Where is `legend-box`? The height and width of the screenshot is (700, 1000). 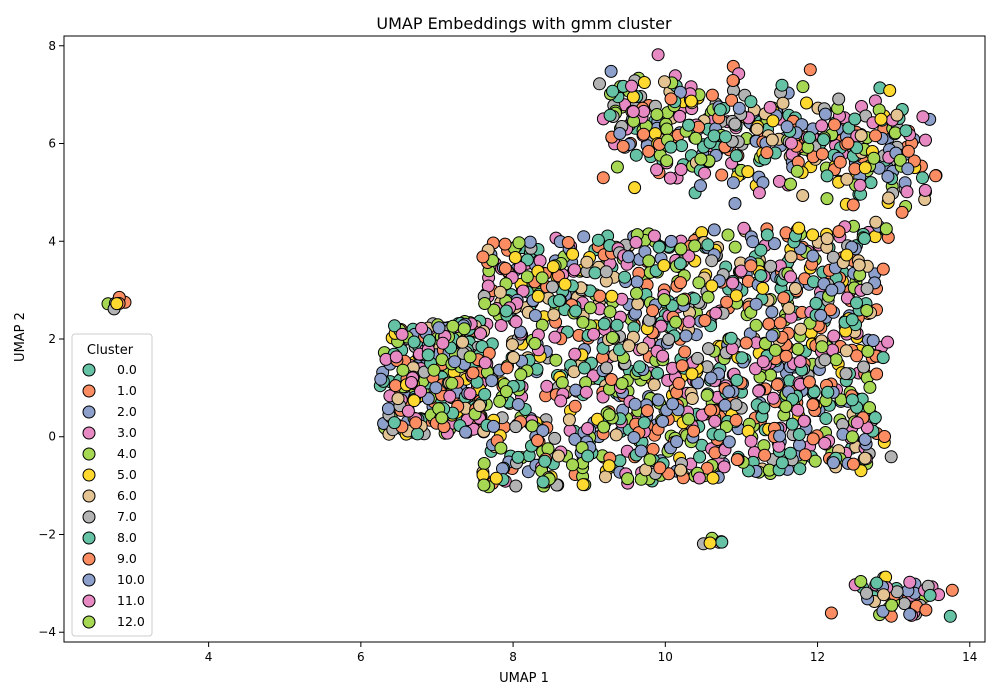
legend-box is located at coordinates (112, 485).